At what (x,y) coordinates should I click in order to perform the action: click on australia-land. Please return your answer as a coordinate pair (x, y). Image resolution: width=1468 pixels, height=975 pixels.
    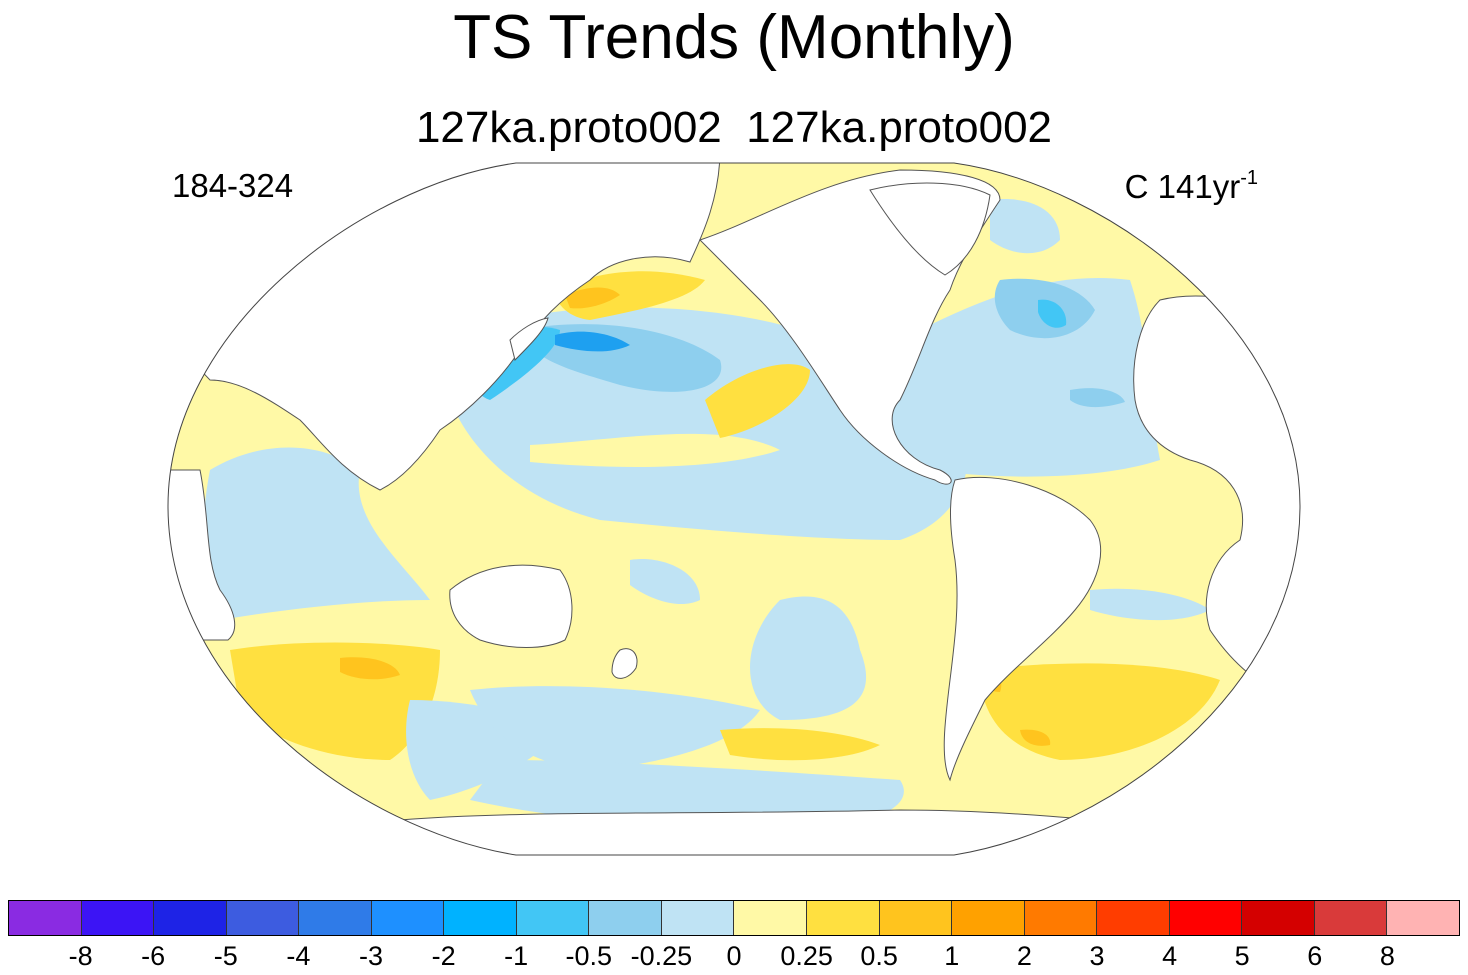
    Looking at the image, I should click on (511, 606).